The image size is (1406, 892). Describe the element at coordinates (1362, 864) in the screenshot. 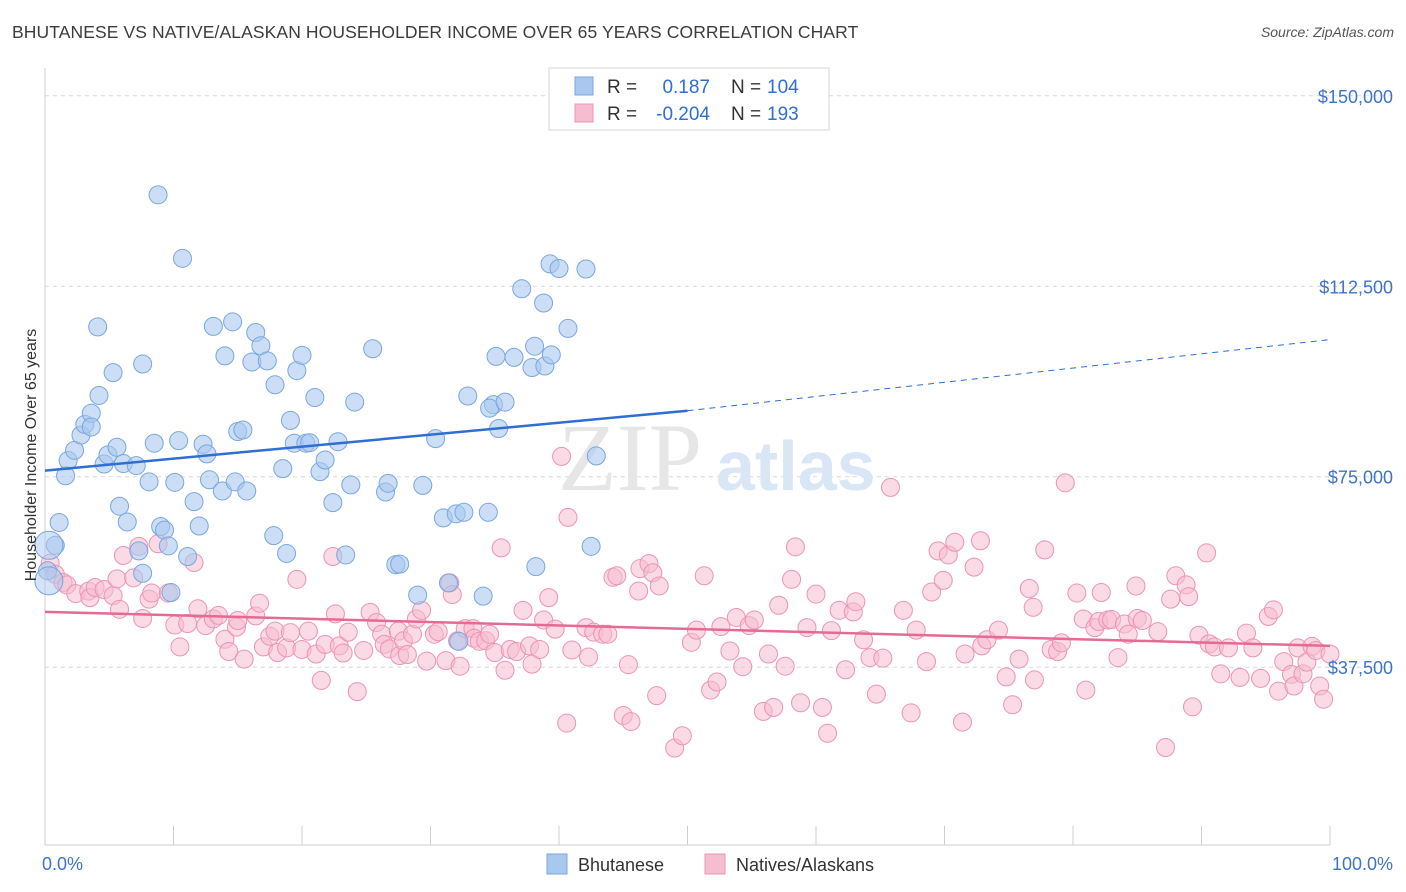

I see `x-tick-label-end: 100.0%` at that location.